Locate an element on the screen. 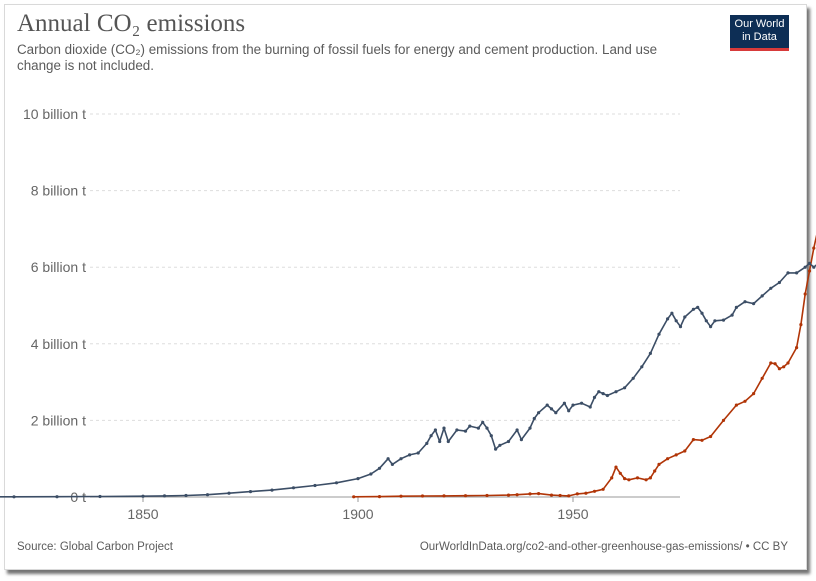  y-tick-label: 8 billion t is located at coordinates (58, 191).